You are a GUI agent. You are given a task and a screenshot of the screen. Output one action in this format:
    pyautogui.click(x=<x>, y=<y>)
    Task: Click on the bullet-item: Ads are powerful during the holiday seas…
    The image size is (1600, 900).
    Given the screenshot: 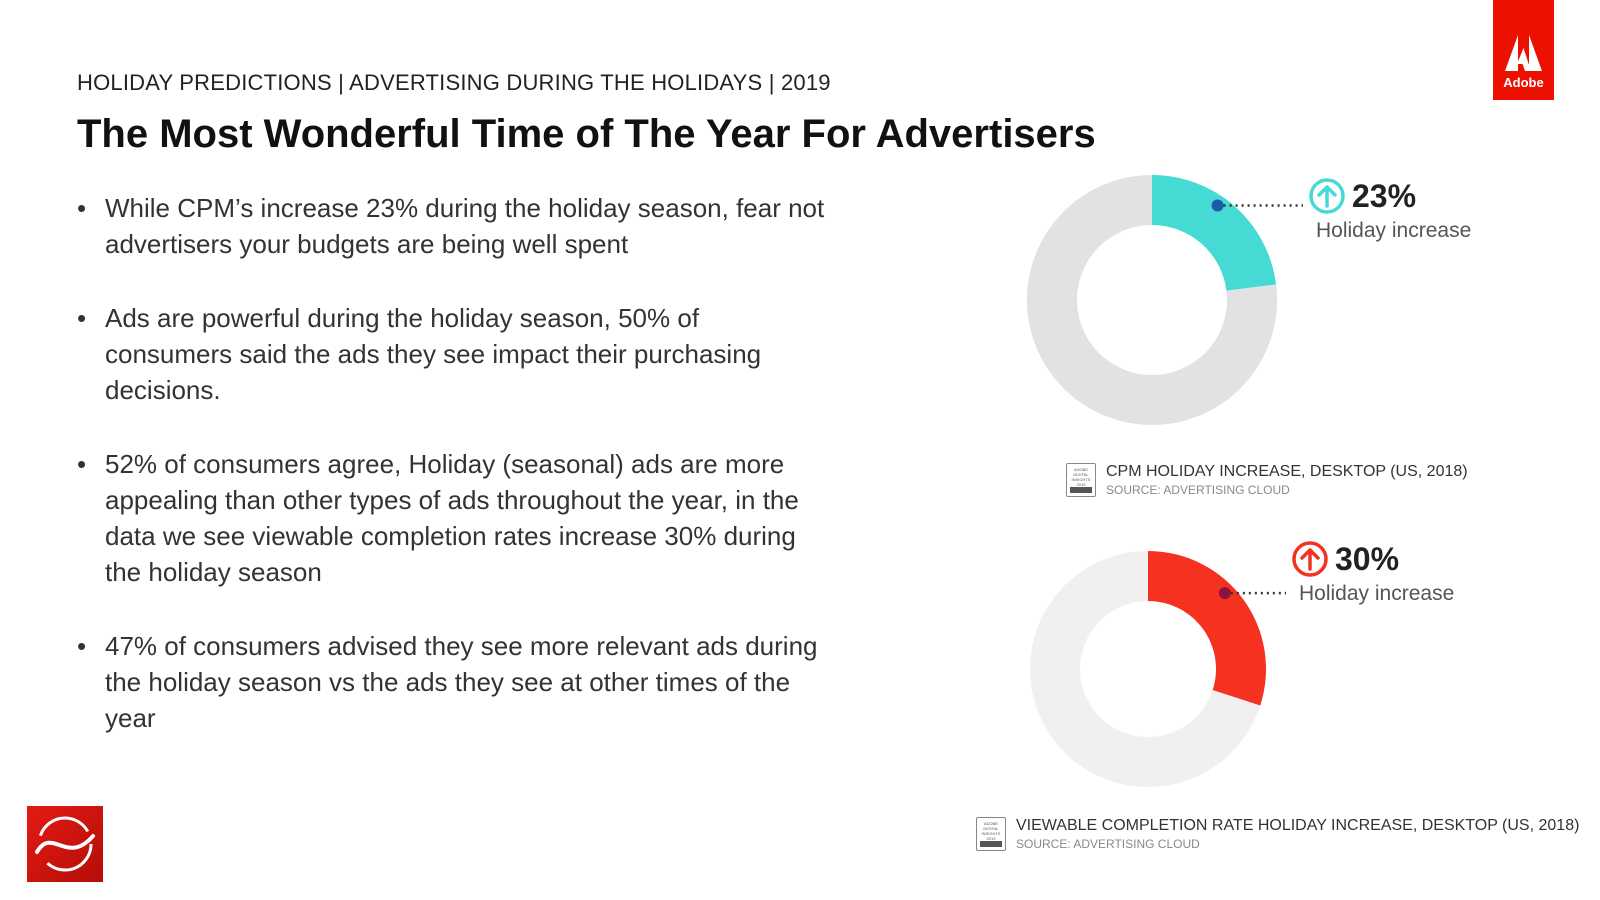 What is the action you would take?
    pyautogui.click(x=452, y=354)
    